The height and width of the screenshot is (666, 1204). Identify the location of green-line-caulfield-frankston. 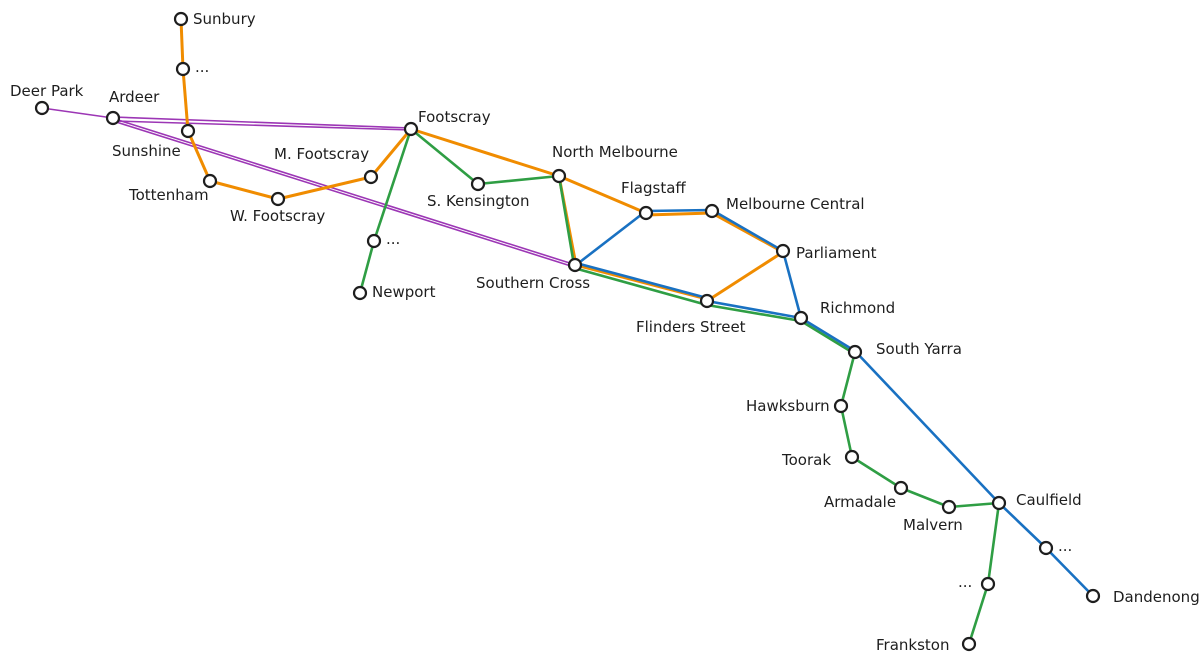
(984, 573).